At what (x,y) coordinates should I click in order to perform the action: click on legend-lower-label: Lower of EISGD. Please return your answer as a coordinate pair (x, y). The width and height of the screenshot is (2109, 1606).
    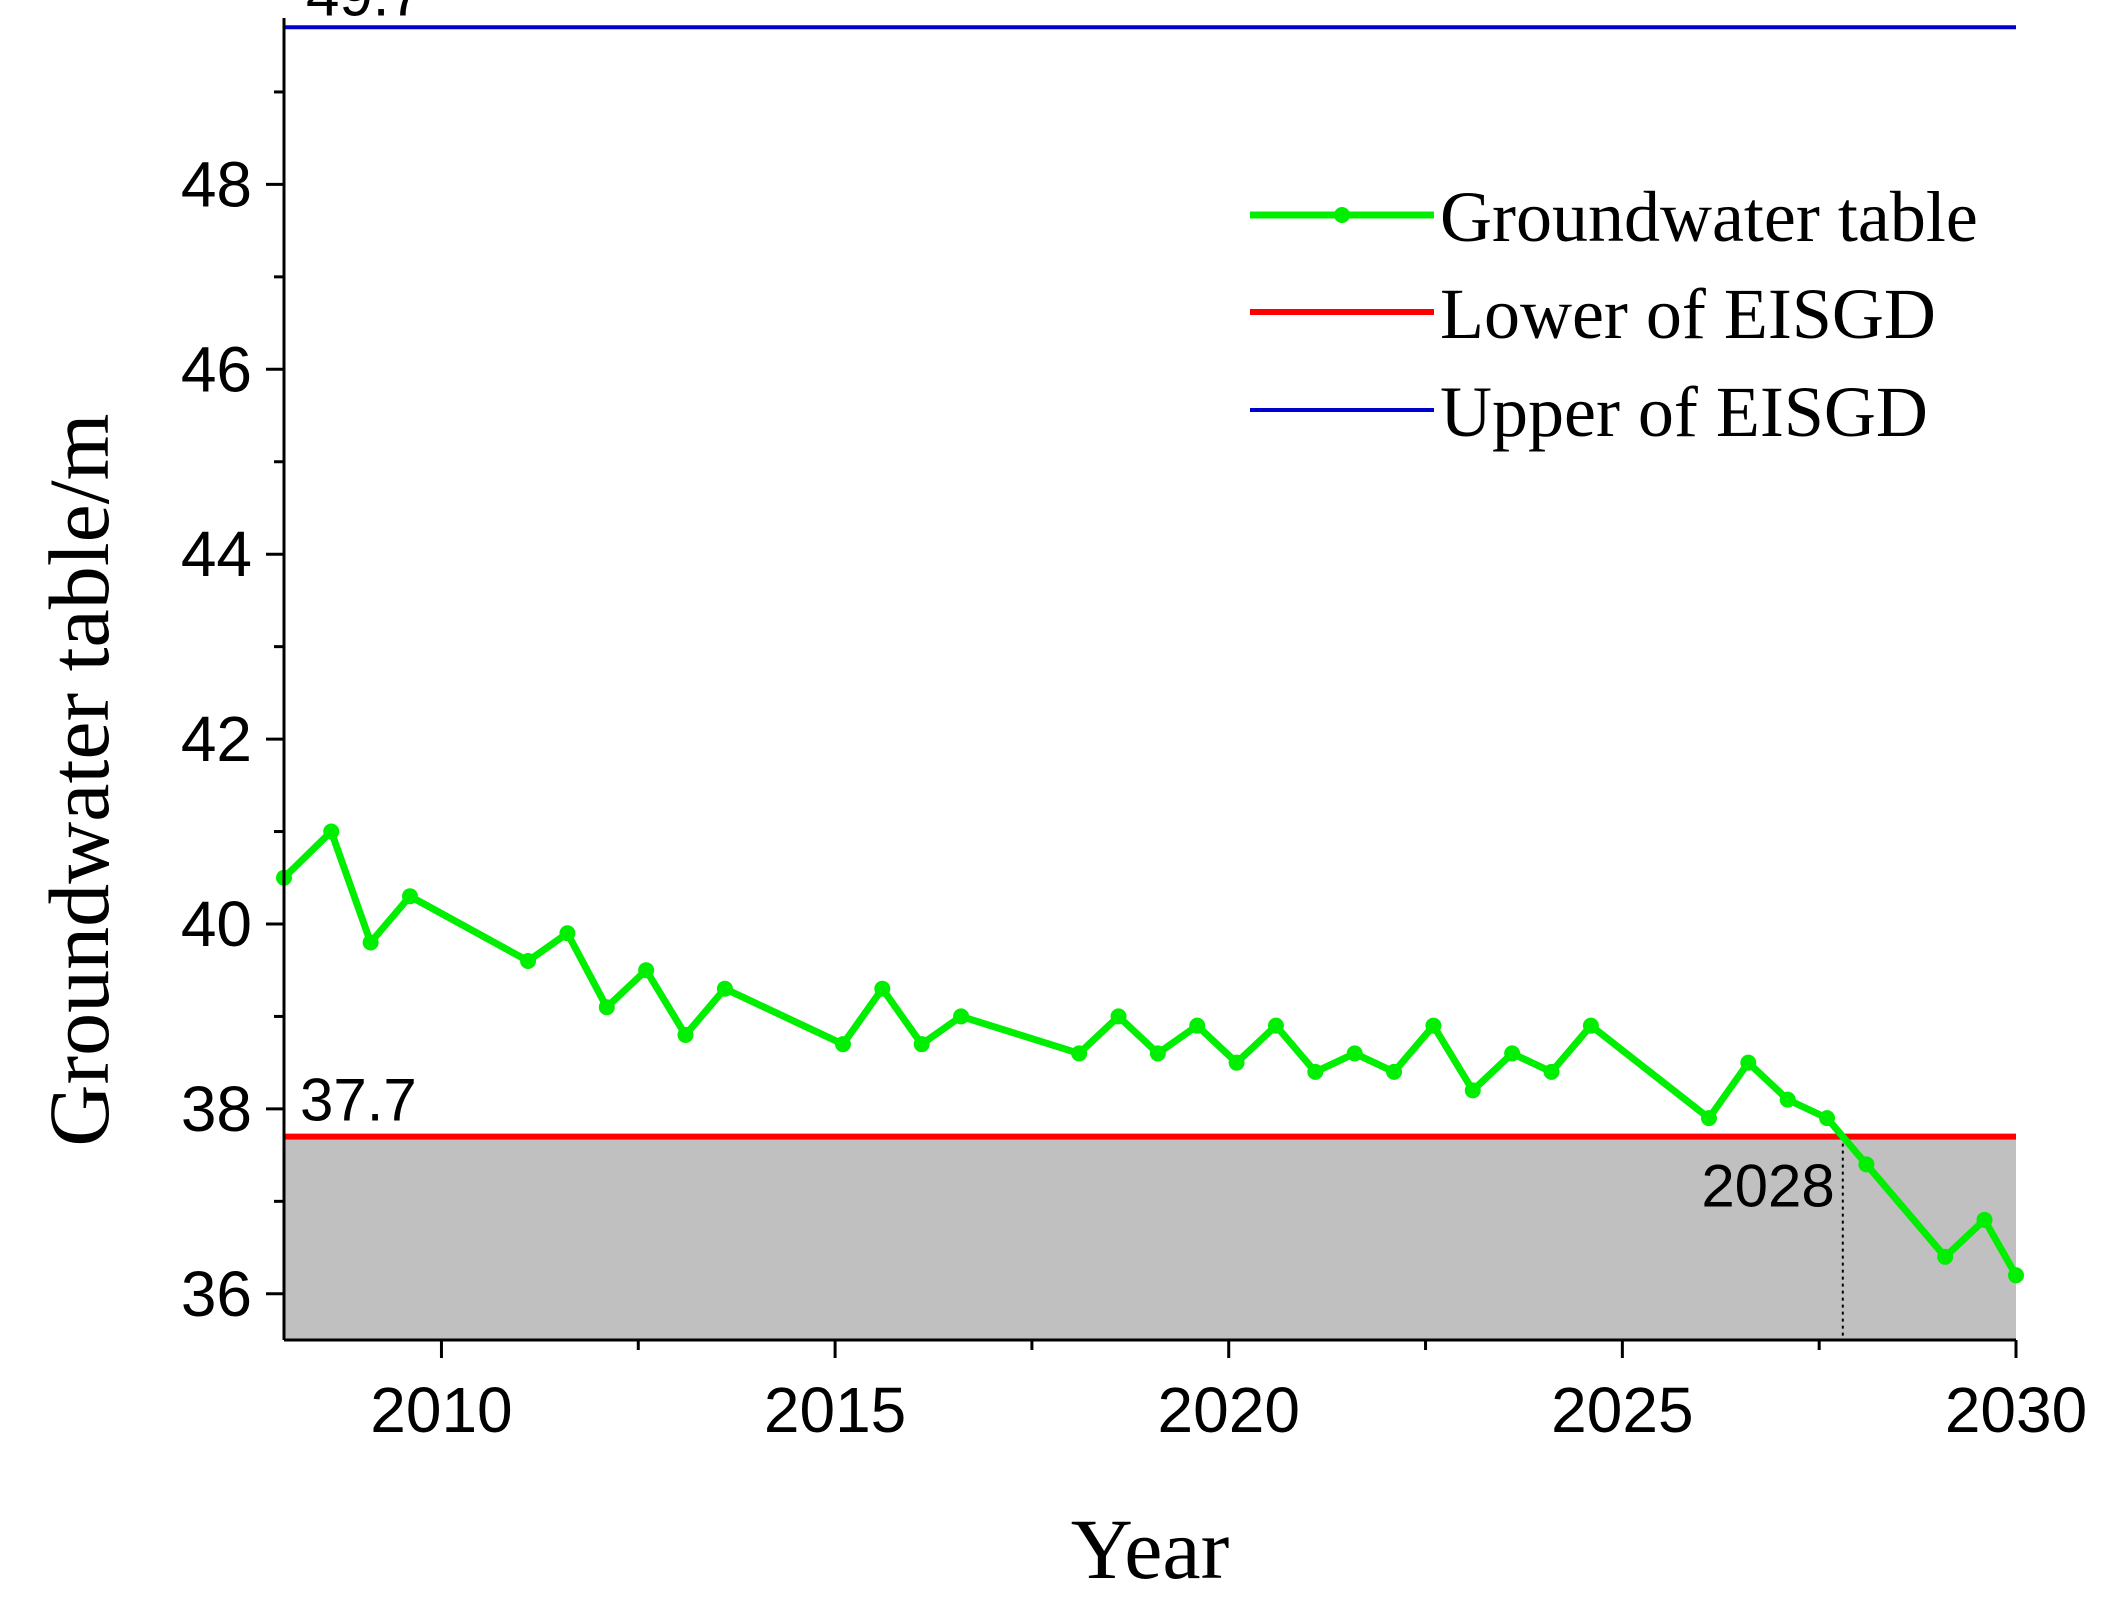
    Looking at the image, I should click on (1688, 314).